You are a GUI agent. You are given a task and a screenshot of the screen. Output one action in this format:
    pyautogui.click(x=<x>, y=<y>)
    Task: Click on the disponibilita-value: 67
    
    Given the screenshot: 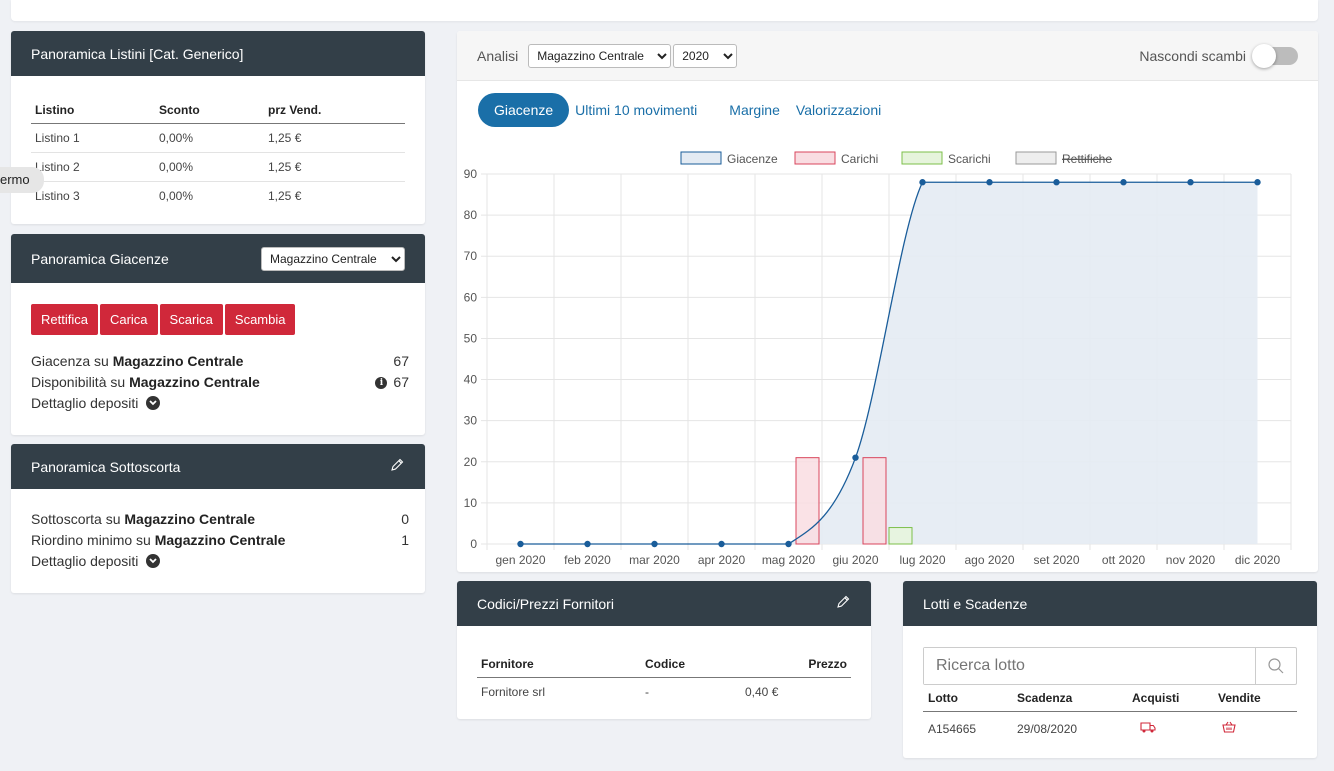 What is the action you would take?
    pyautogui.click(x=401, y=382)
    